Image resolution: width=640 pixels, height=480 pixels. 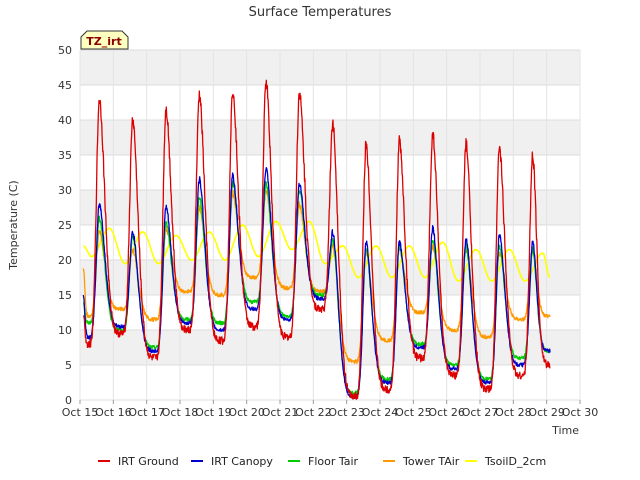 I want to click on x-tick-label: Oct 23, so click(x=346, y=412).